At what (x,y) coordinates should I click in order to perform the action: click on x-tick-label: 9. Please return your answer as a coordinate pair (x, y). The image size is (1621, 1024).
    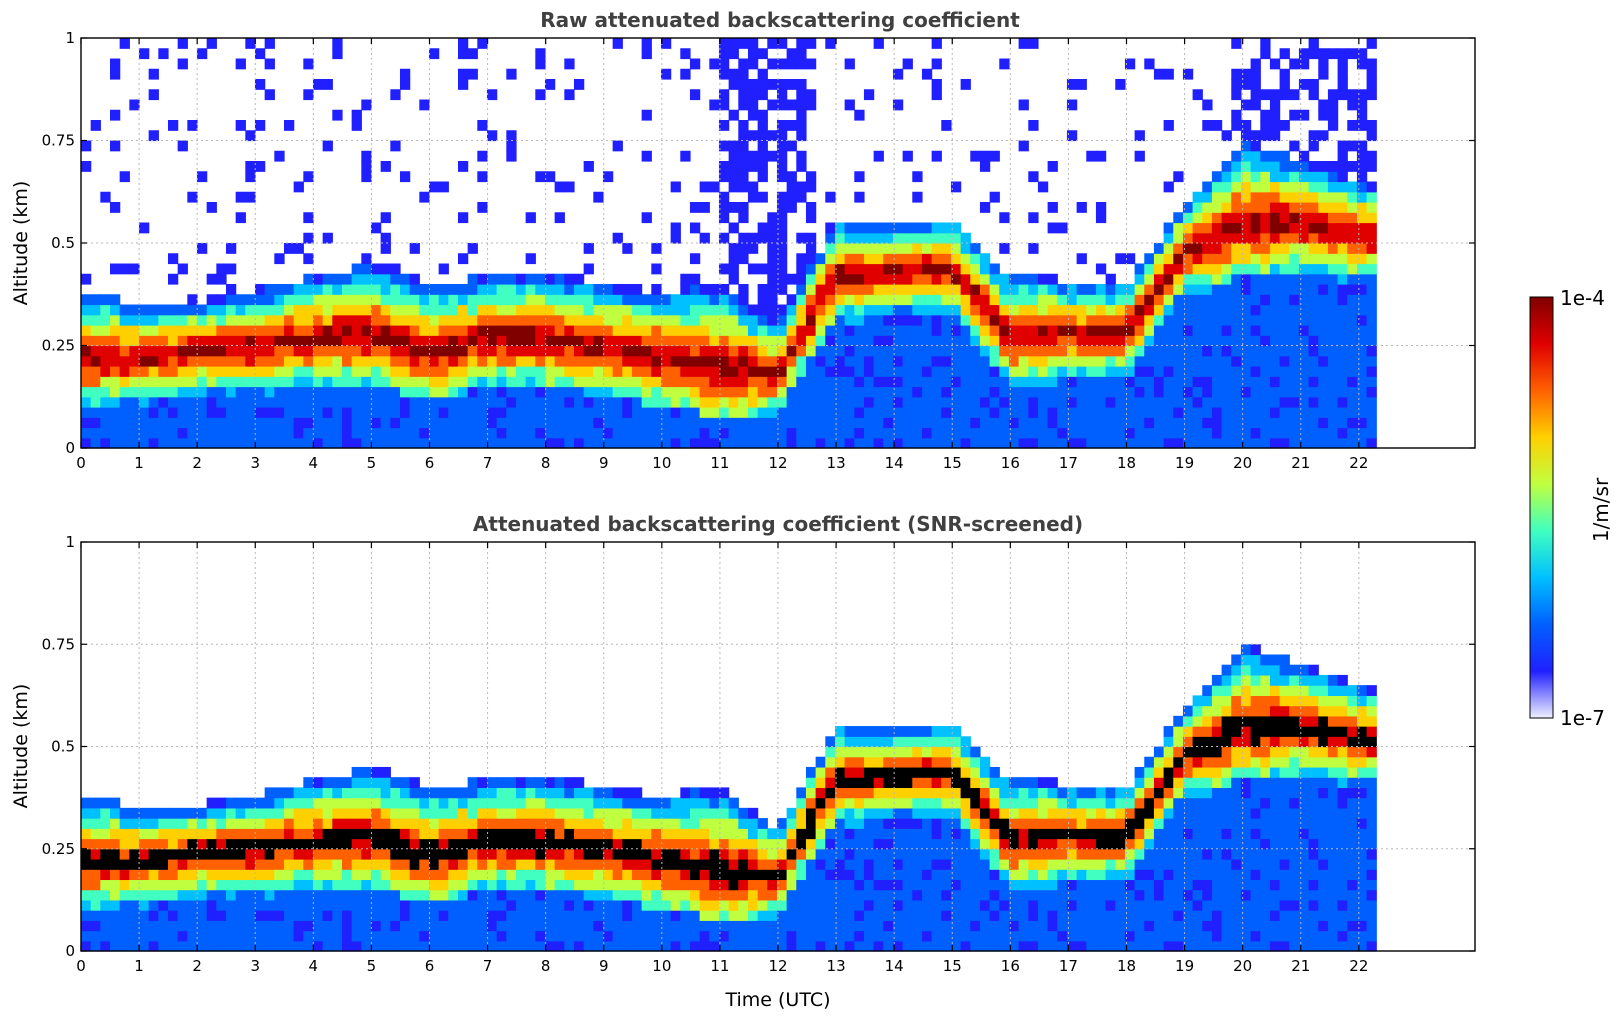
    Looking at the image, I should click on (604, 463).